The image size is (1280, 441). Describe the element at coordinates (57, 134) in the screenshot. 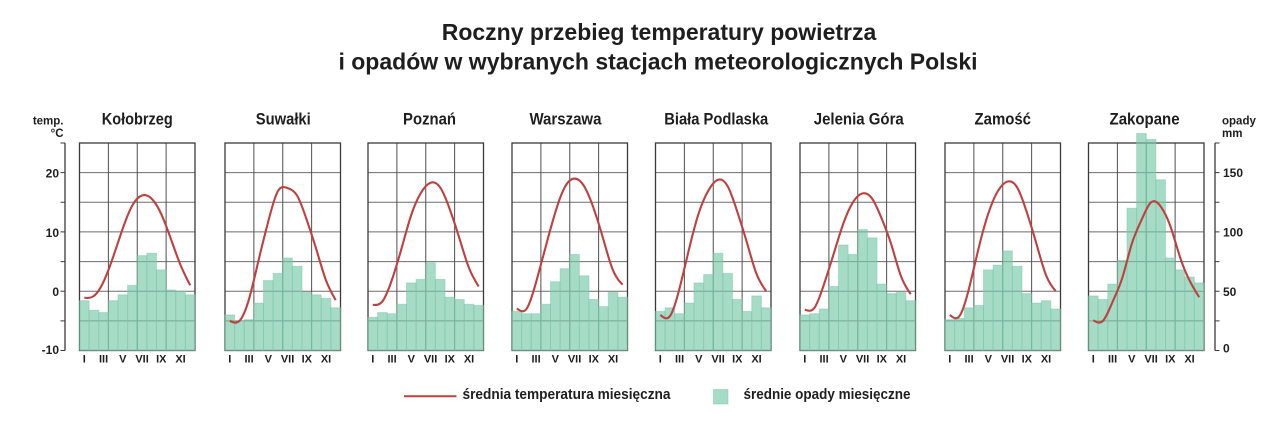

I see `svg-text: °C` at that location.